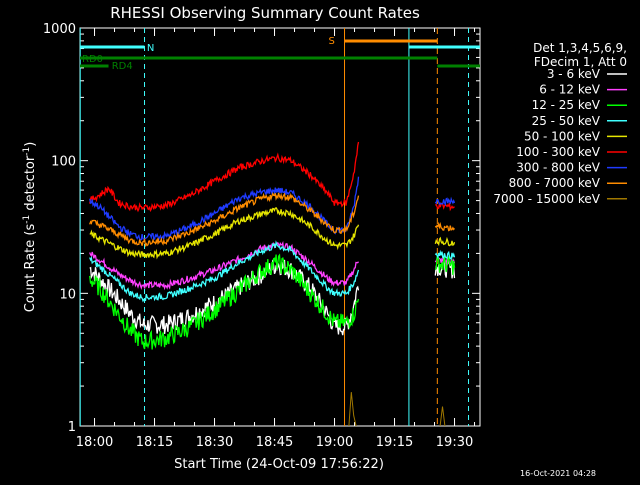 This screenshot has height=485, width=640. What do you see at coordinates (566, 121) in the screenshot?
I see `legend-label: 25 - 50 keV` at bounding box center [566, 121].